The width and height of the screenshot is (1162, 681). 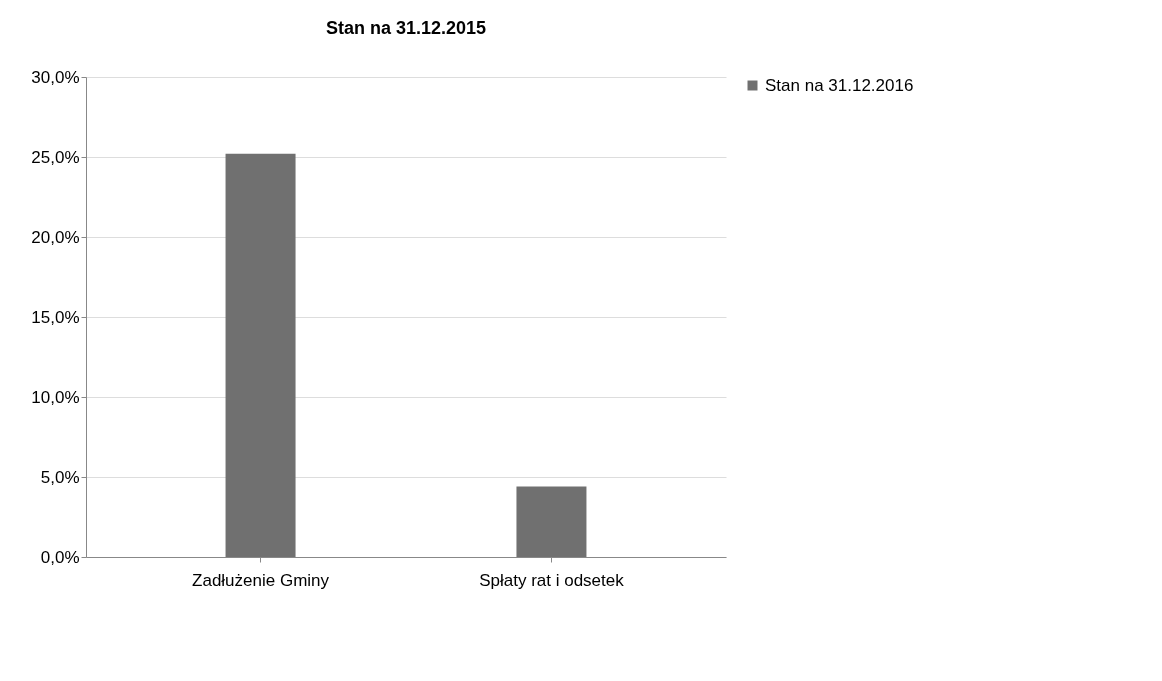 I want to click on y-tick-label: 30,0%, so click(x=55, y=77).